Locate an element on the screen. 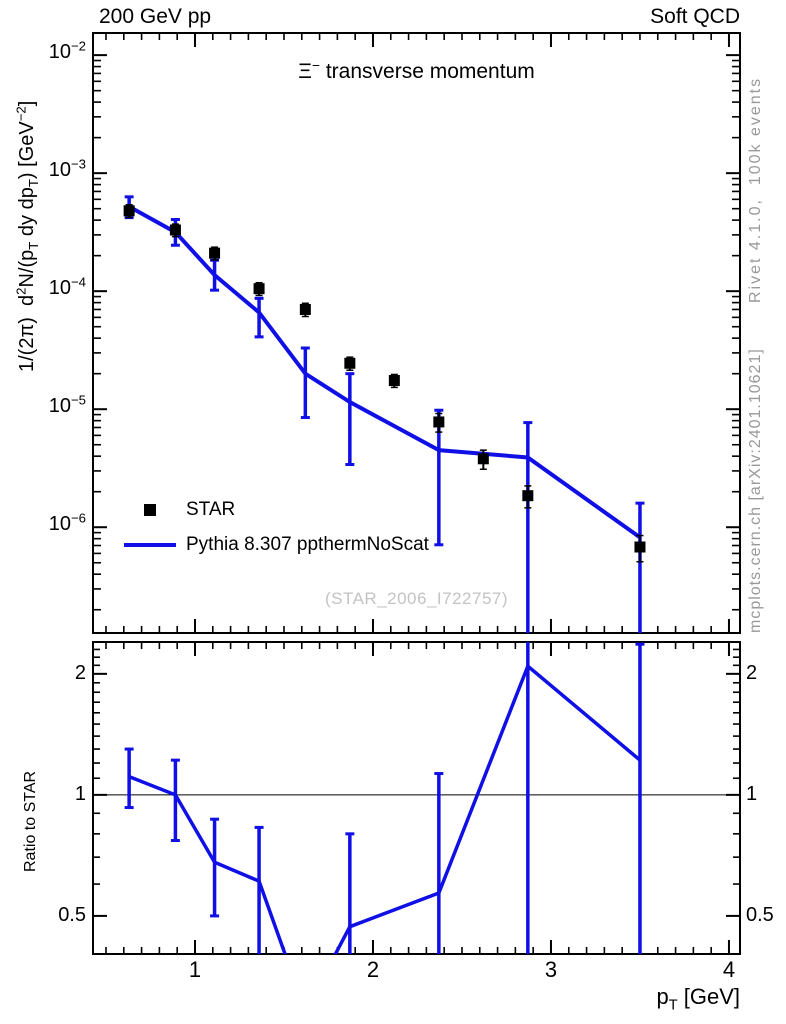 This screenshot has height=1024, width=786. x-axis-label: pT [GeV] is located at coordinates (698, 999).